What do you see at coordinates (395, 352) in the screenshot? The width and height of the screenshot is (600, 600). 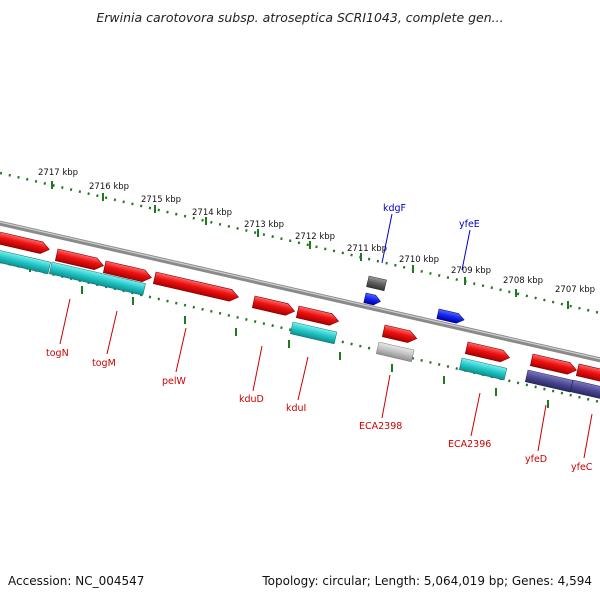 I see `pseudo-gene-bar-gray` at bounding box center [395, 352].